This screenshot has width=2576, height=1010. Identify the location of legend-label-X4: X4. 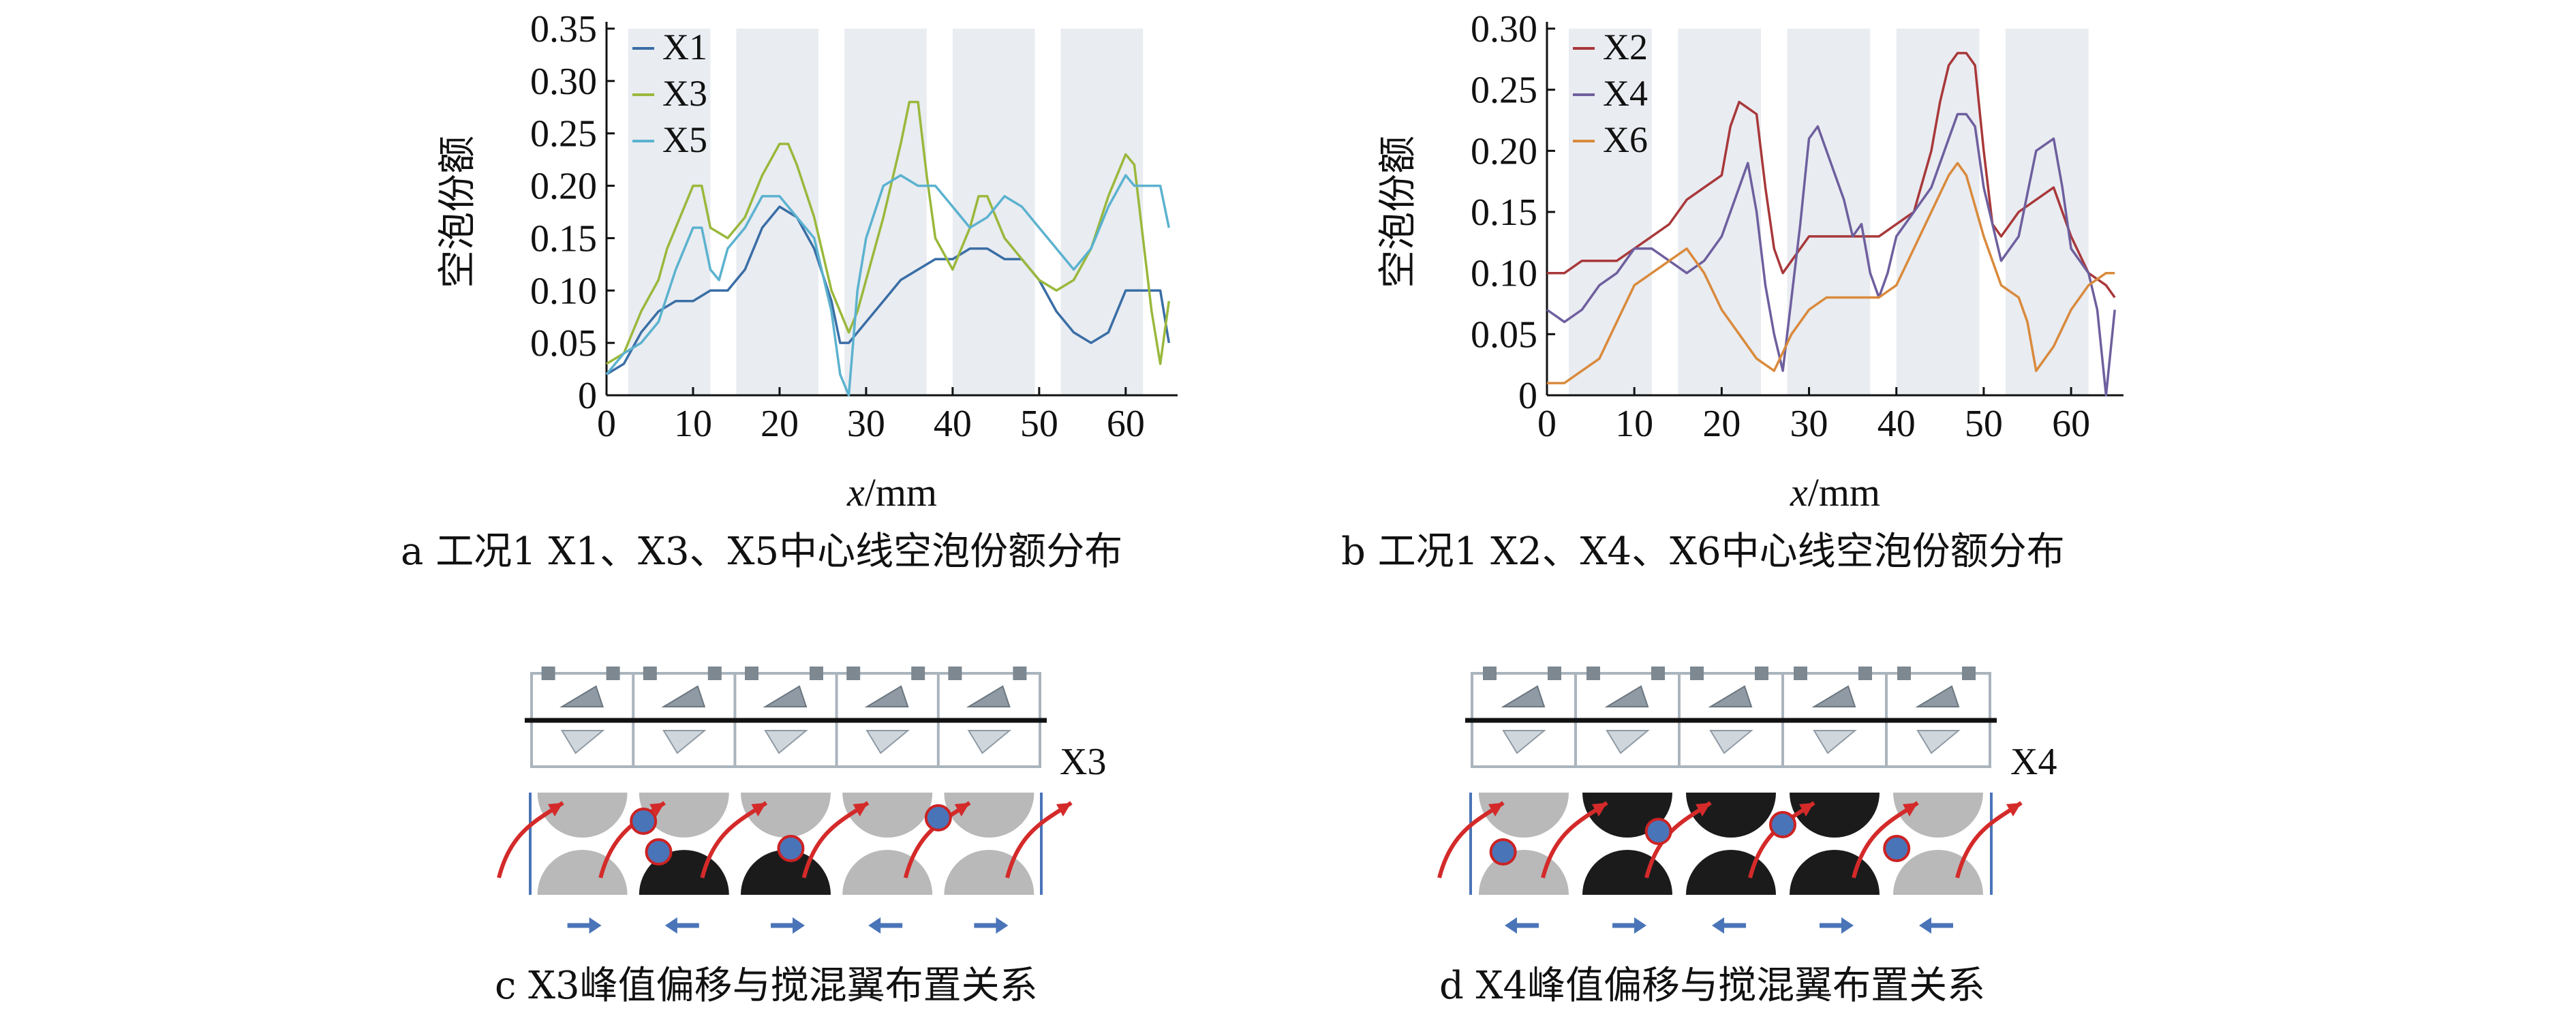
(1625, 93).